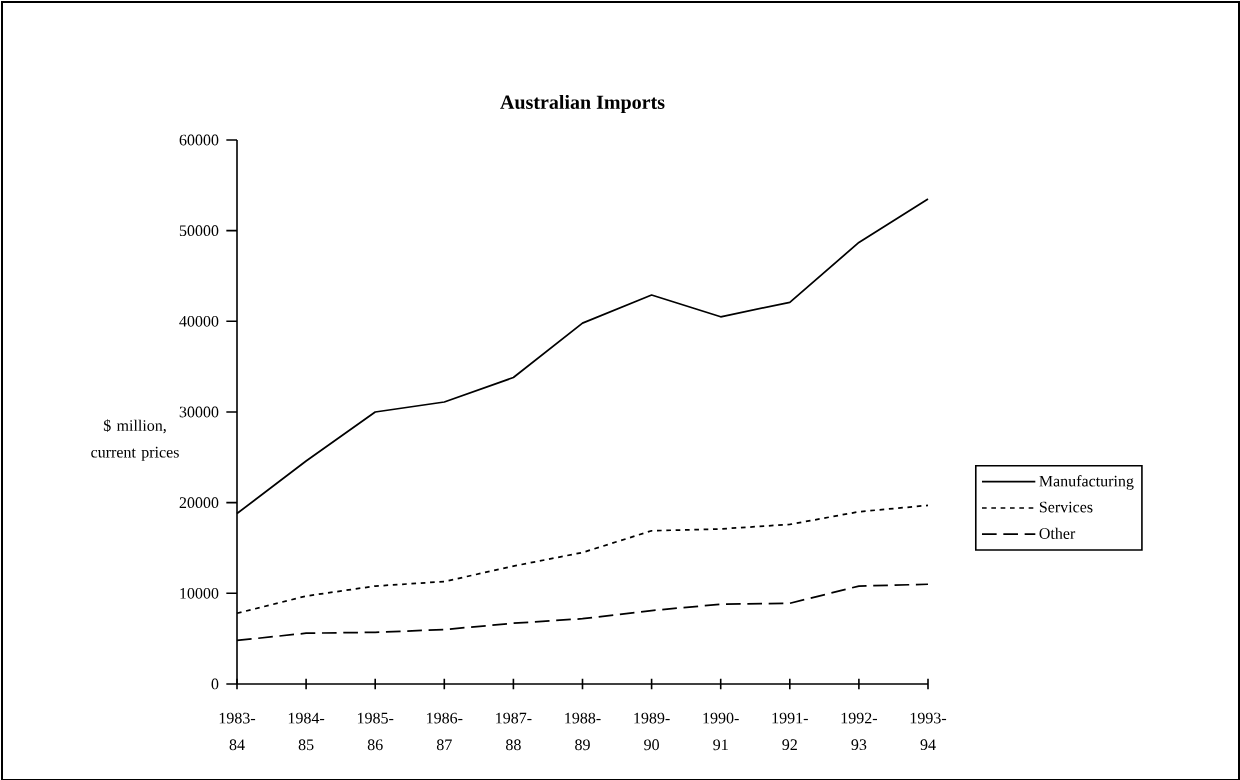  Describe the element at coordinates (582, 104) in the screenshot. I see `chart-title: Australian Imports` at that location.